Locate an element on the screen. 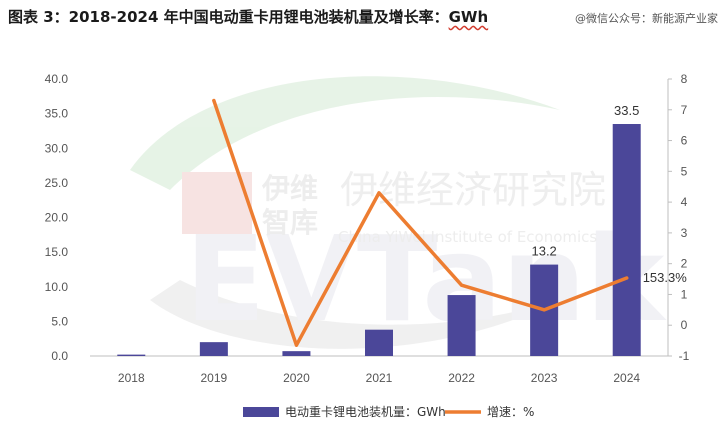 This screenshot has height=434, width=728. bar-data-label: 33.5 is located at coordinates (626, 110).